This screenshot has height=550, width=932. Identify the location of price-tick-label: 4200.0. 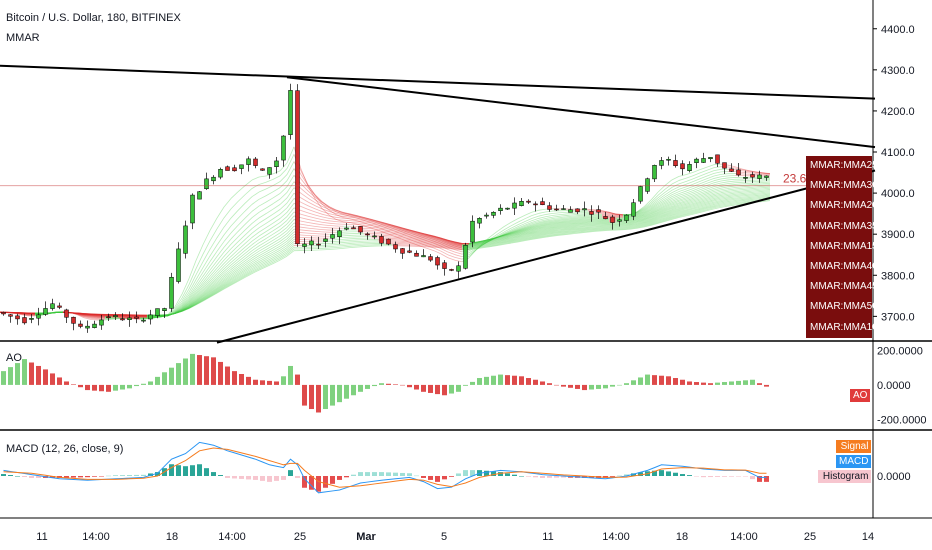
(898, 112).